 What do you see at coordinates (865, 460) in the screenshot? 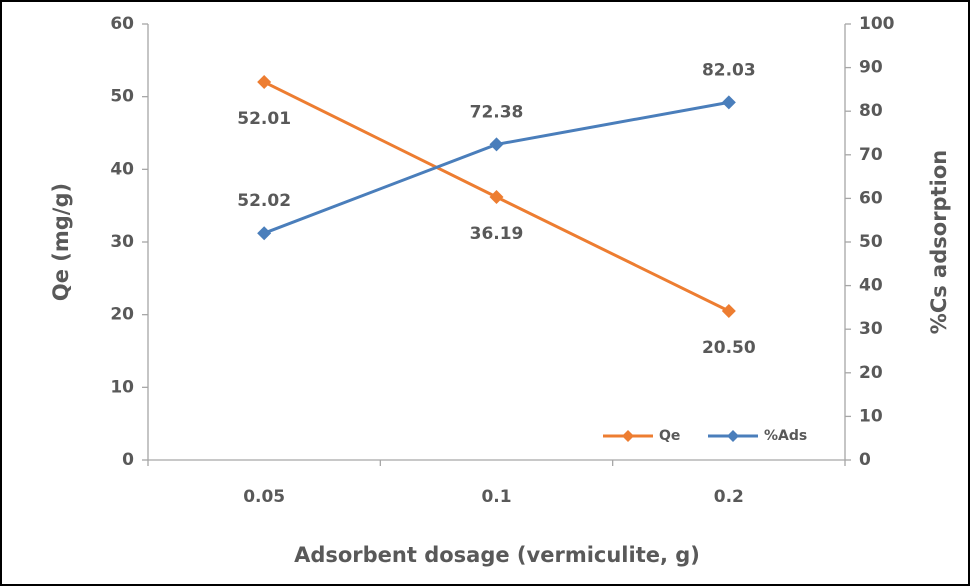
I see `y2-tick-label: 0` at bounding box center [865, 460].